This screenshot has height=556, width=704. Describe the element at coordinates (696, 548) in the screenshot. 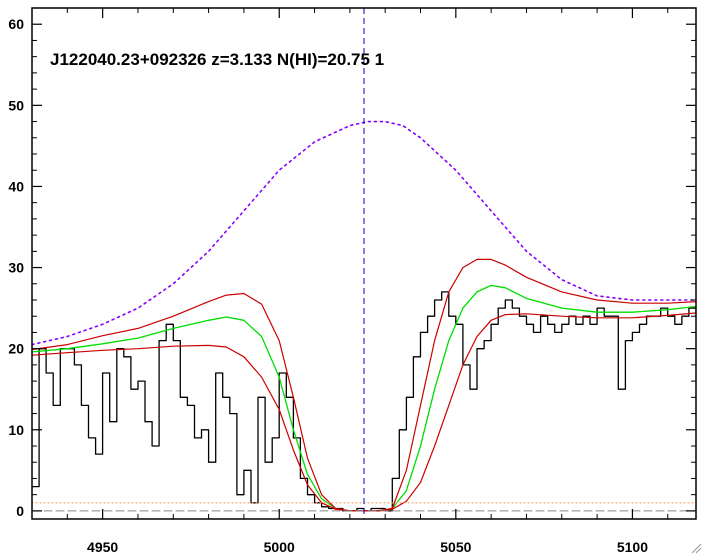

I see `resize-grip-icon` at that location.